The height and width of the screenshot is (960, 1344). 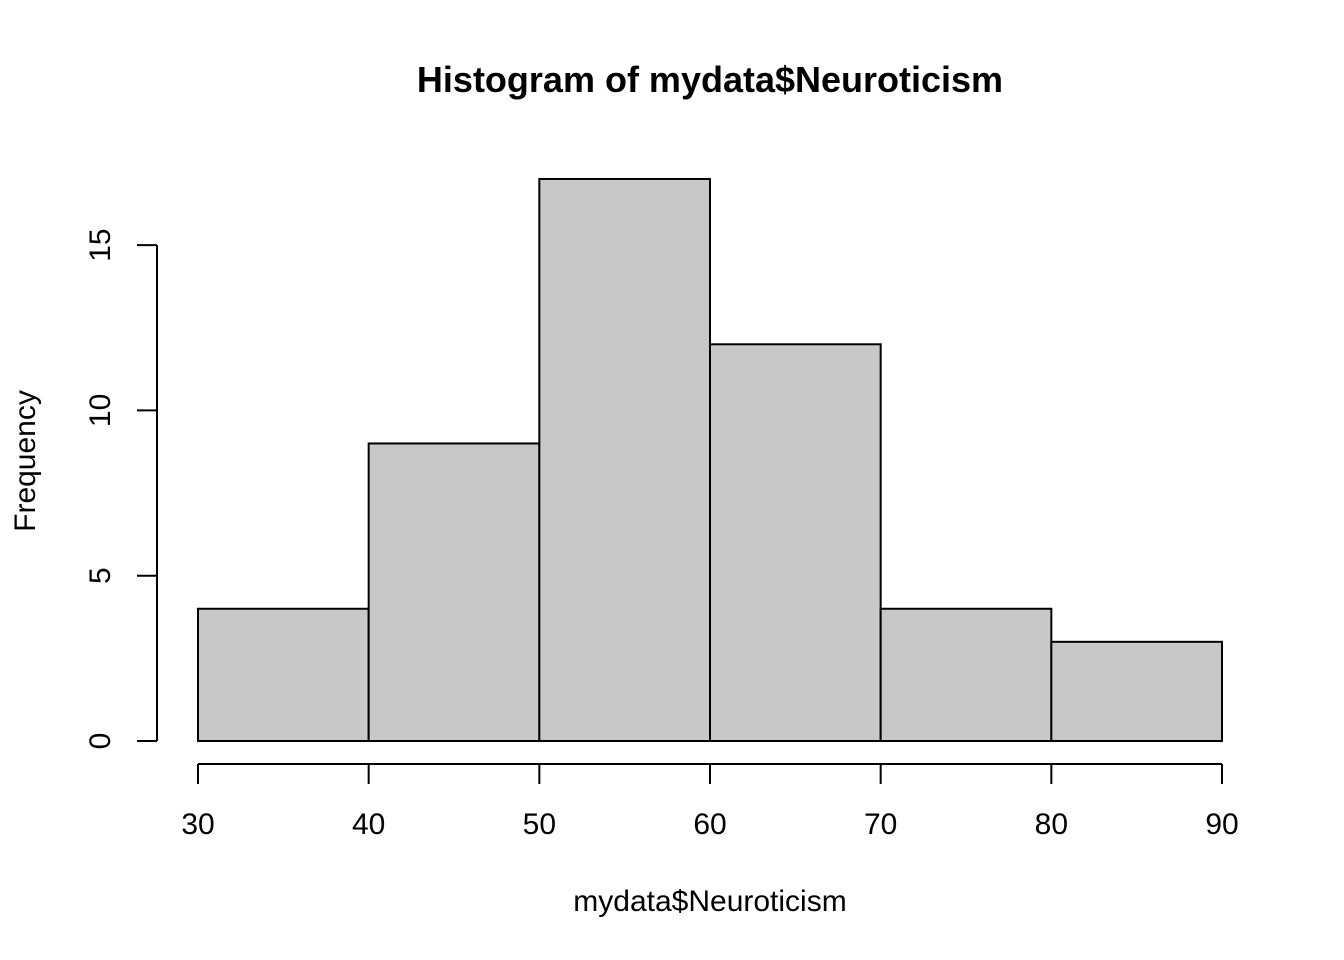 What do you see at coordinates (710, 79) in the screenshot?
I see `chart-title: Histogram of mydata$Neuroticism` at bounding box center [710, 79].